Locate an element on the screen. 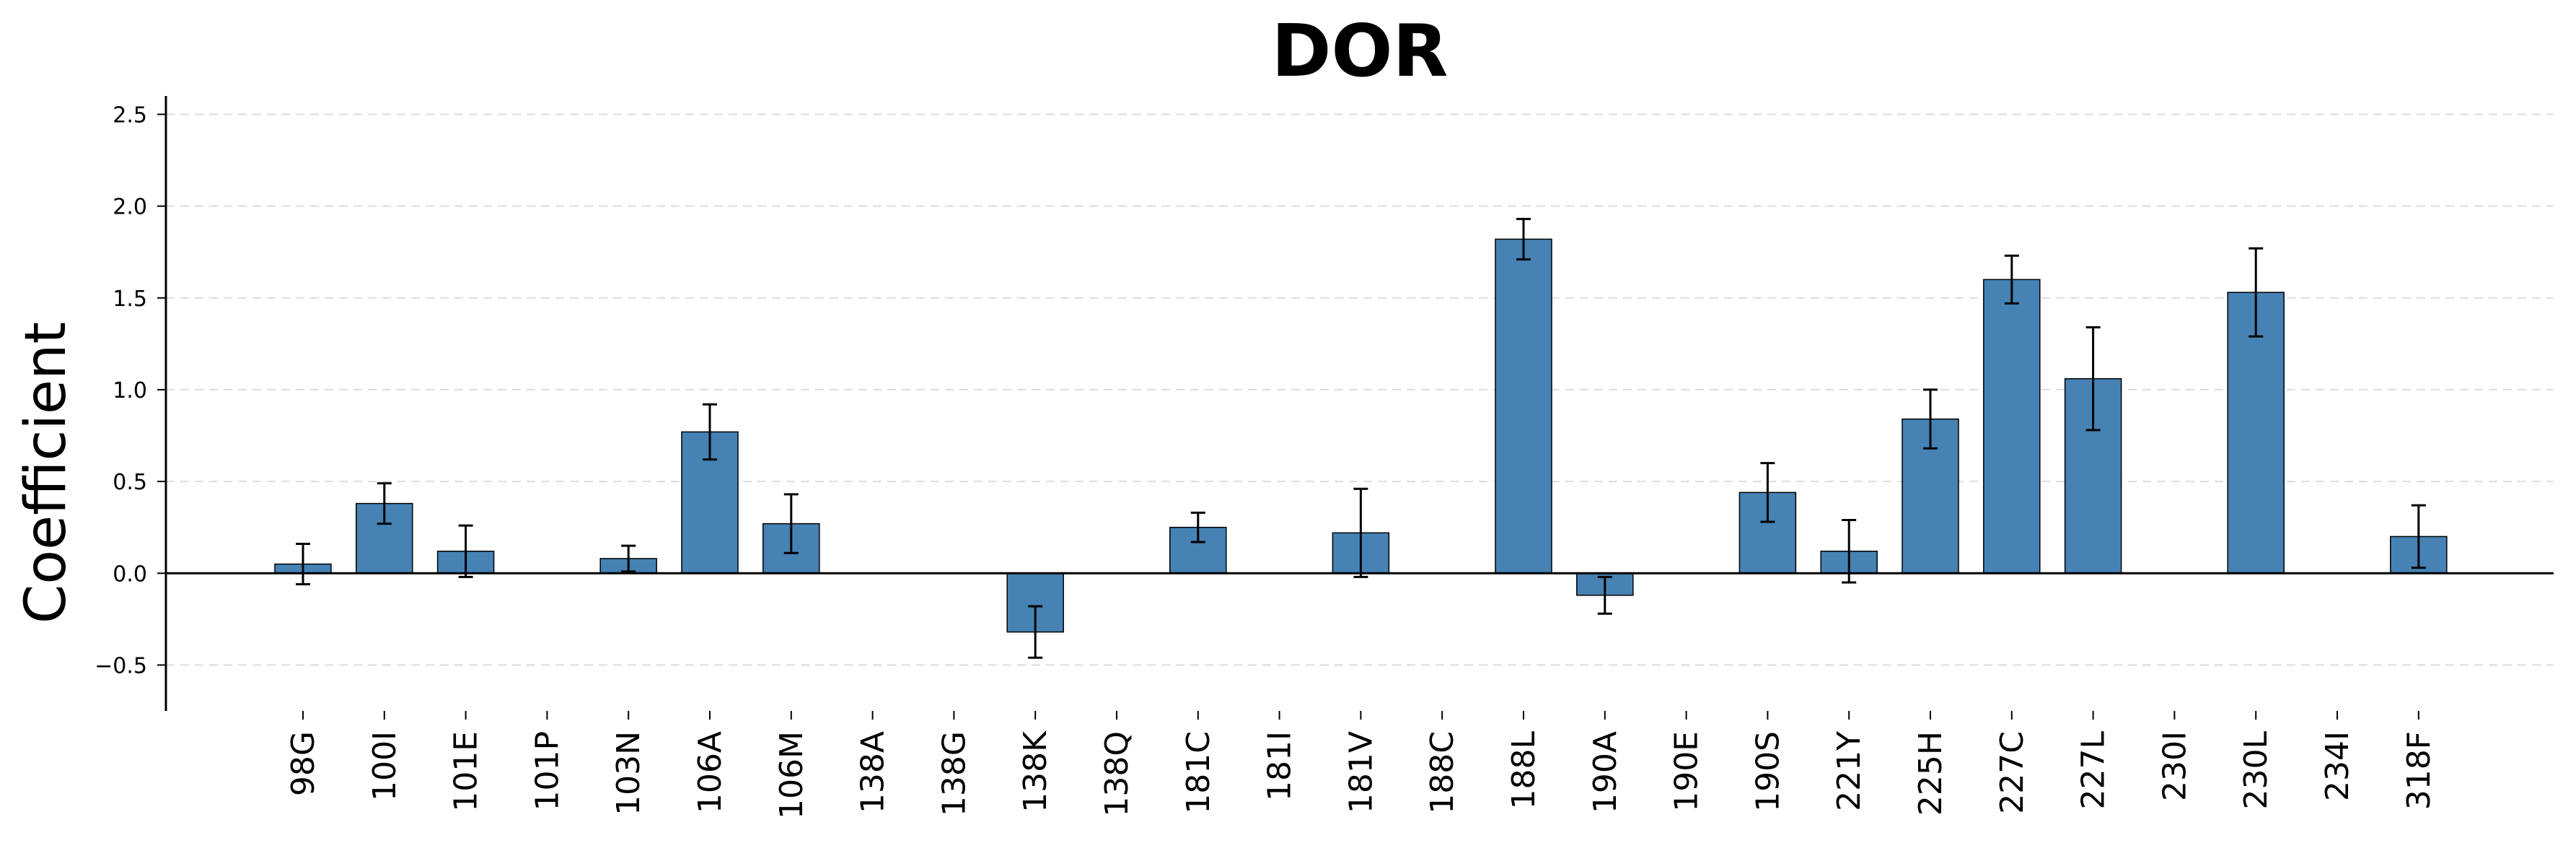 The height and width of the screenshot is (843, 2576). x-tick-label: 318F is located at coordinates (2419, 771).